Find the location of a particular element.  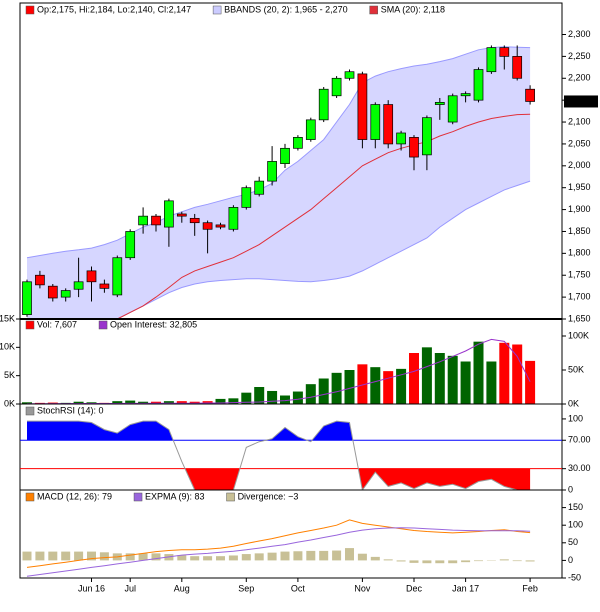

y-tick-label: 2,200 is located at coordinates (579, 78).